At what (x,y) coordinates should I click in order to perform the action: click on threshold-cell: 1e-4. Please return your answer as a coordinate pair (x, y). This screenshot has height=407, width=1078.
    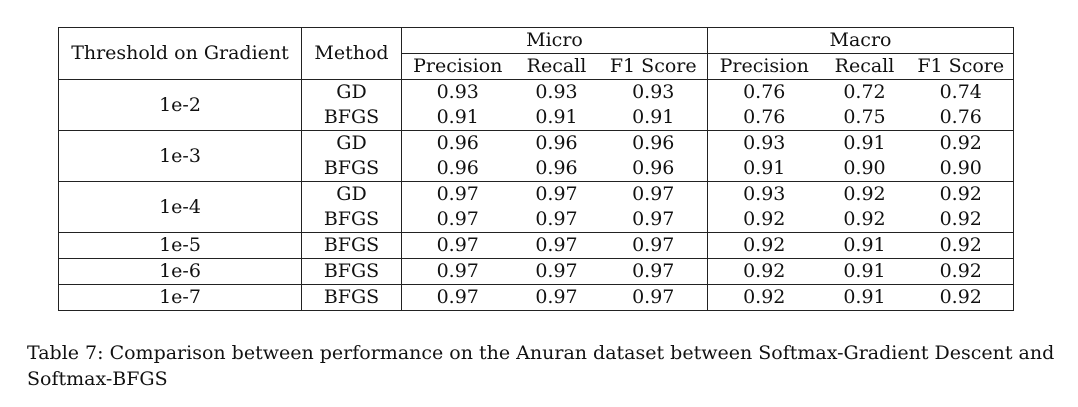
    Looking at the image, I should click on (180, 207).